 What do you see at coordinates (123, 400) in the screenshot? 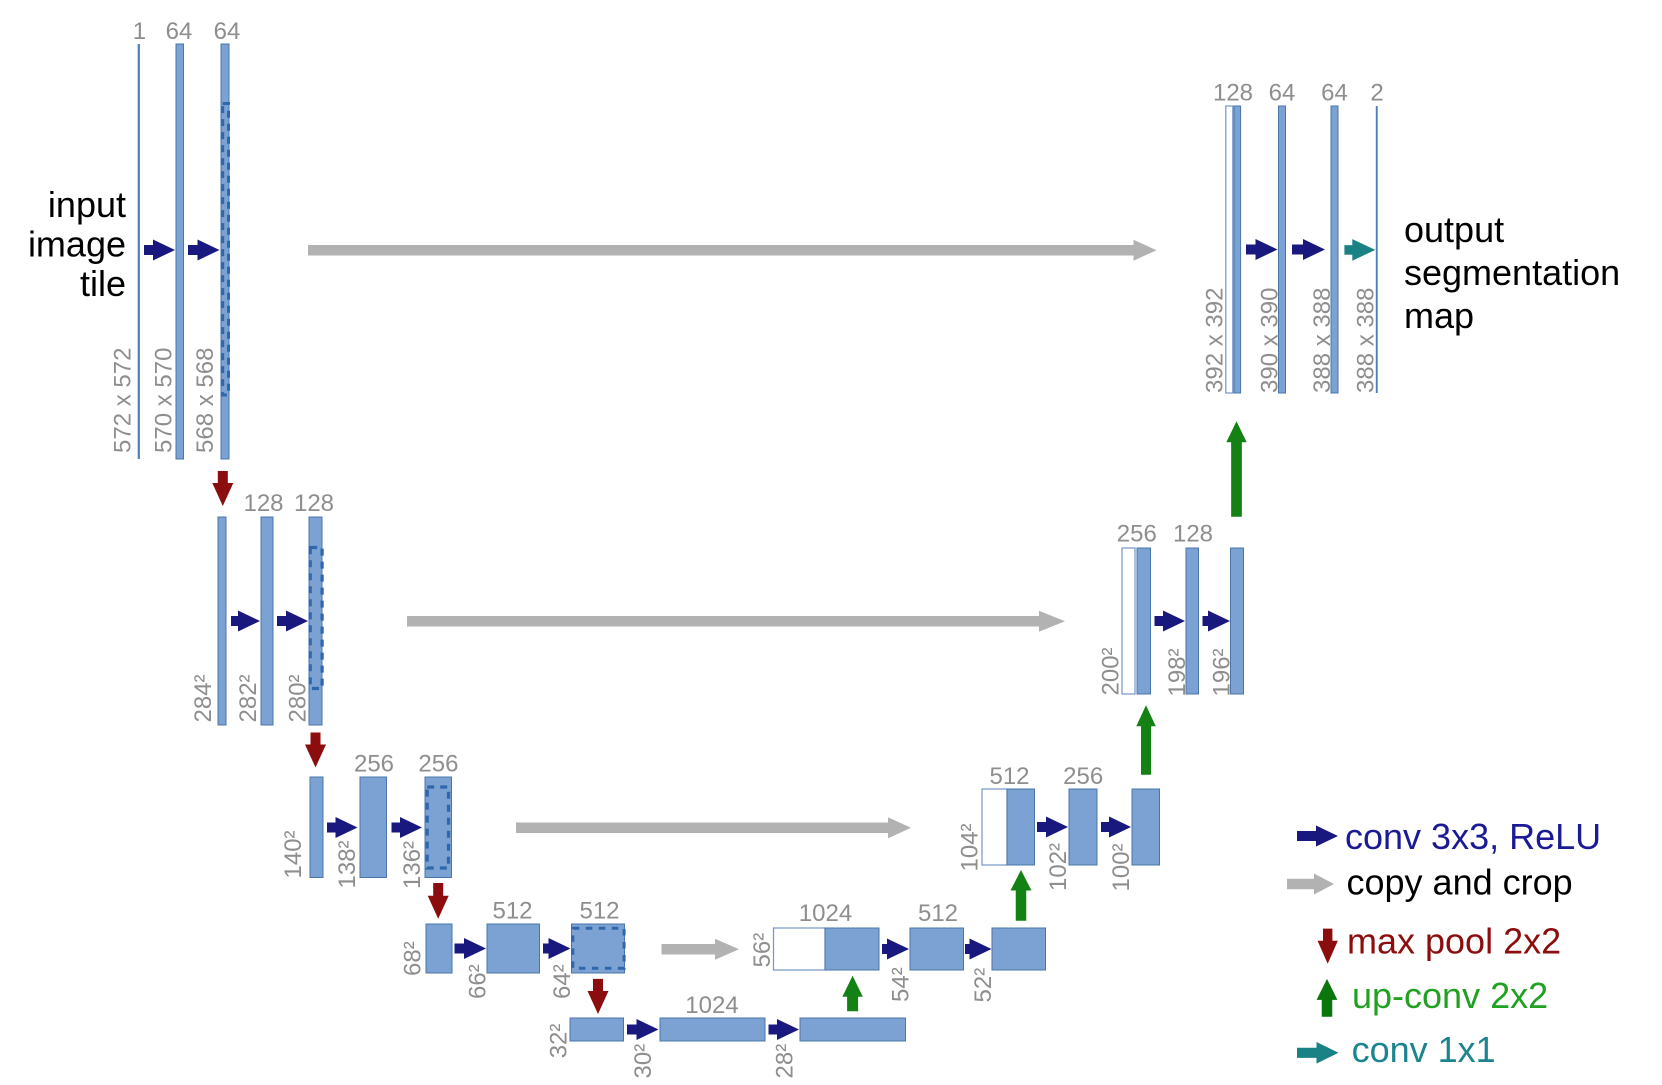
I see `svg-text: 572 x 572` at bounding box center [123, 400].